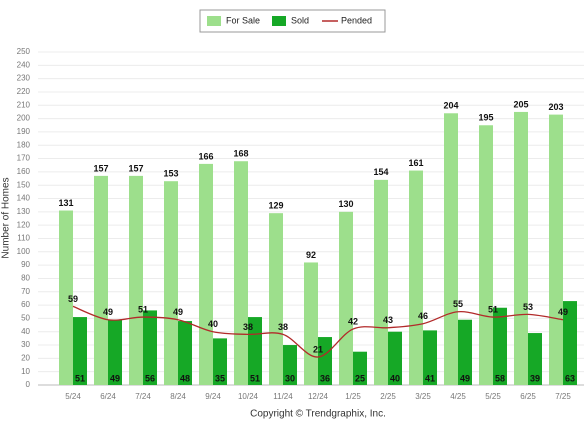 The width and height of the screenshot is (584, 438). Describe the element at coordinates (25, 331) in the screenshot. I see `y-tick-label: 40` at that location.